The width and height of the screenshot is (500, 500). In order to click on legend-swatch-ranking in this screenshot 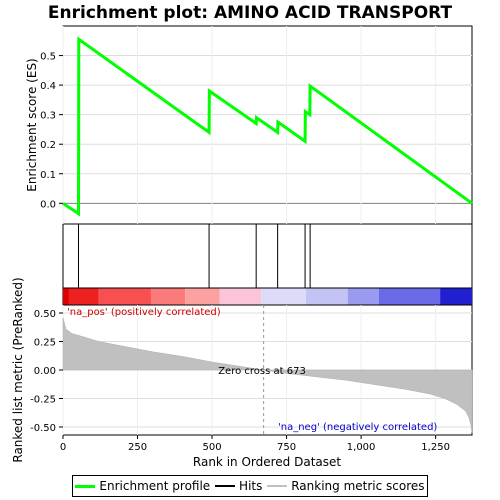, I will do `click(277, 486)`.